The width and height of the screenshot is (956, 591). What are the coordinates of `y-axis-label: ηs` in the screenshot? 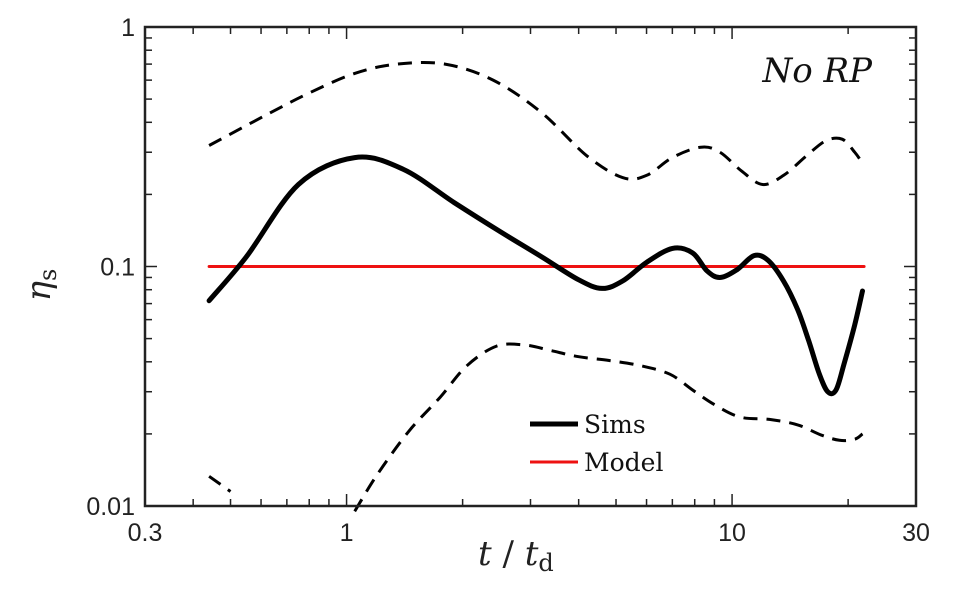 It's located at (40, 285).